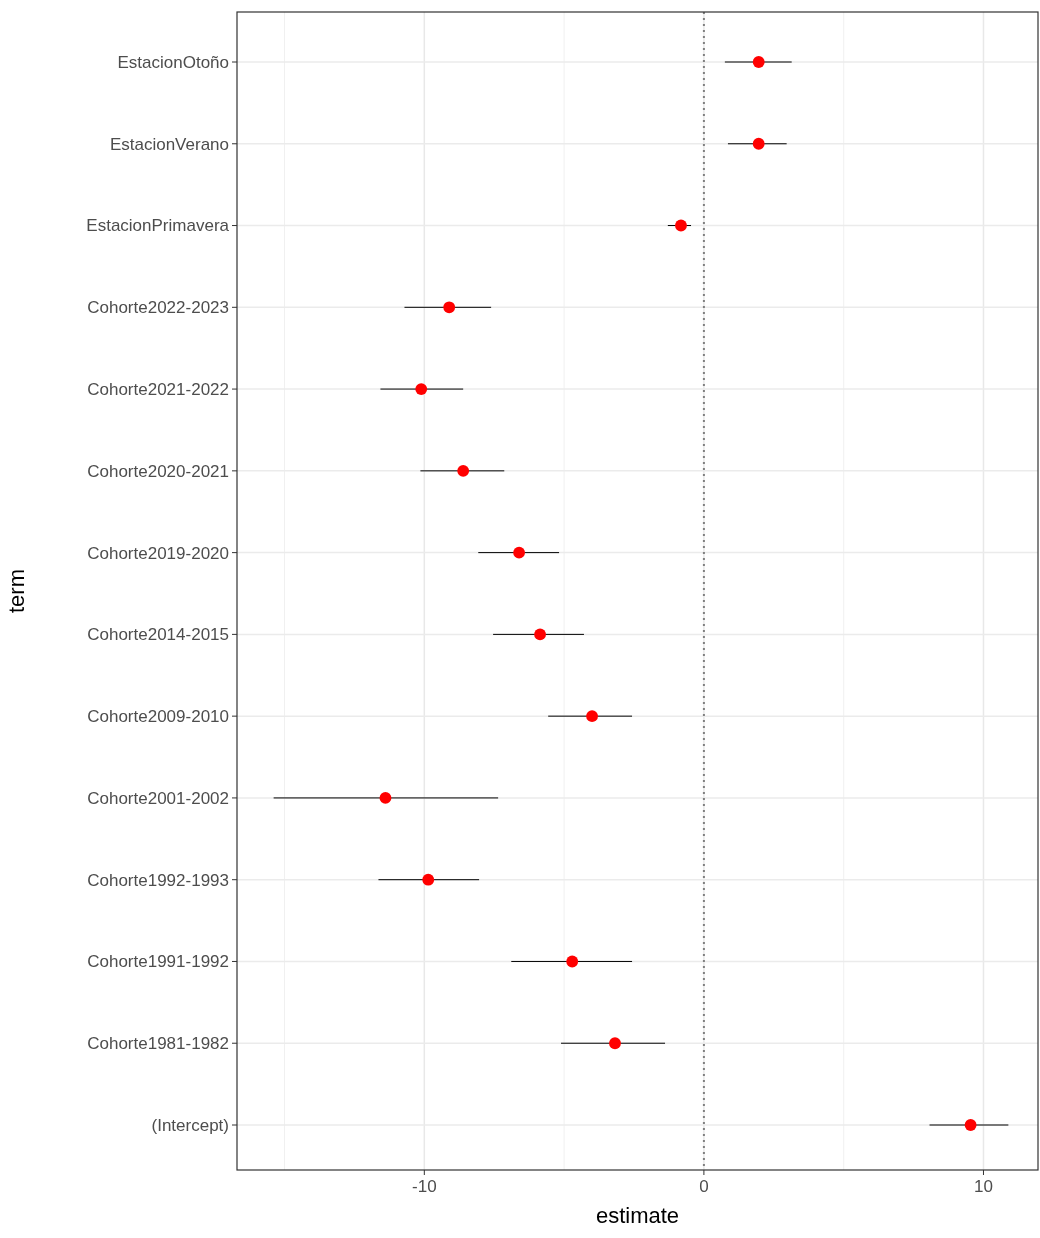 This screenshot has height=1238, width=1040. What do you see at coordinates (158, 635) in the screenshot?
I see `y-tick-label: Cohorte2014-2015` at bounding box center [158, 635].